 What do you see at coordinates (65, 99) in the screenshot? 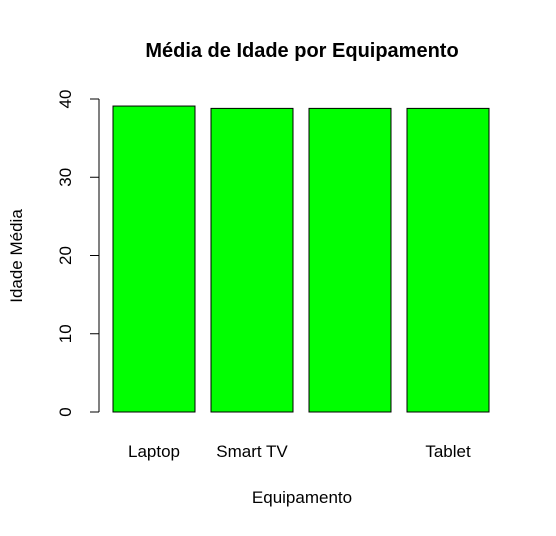
I see `y-tick-label: 40` at bounding box center [65, 99].